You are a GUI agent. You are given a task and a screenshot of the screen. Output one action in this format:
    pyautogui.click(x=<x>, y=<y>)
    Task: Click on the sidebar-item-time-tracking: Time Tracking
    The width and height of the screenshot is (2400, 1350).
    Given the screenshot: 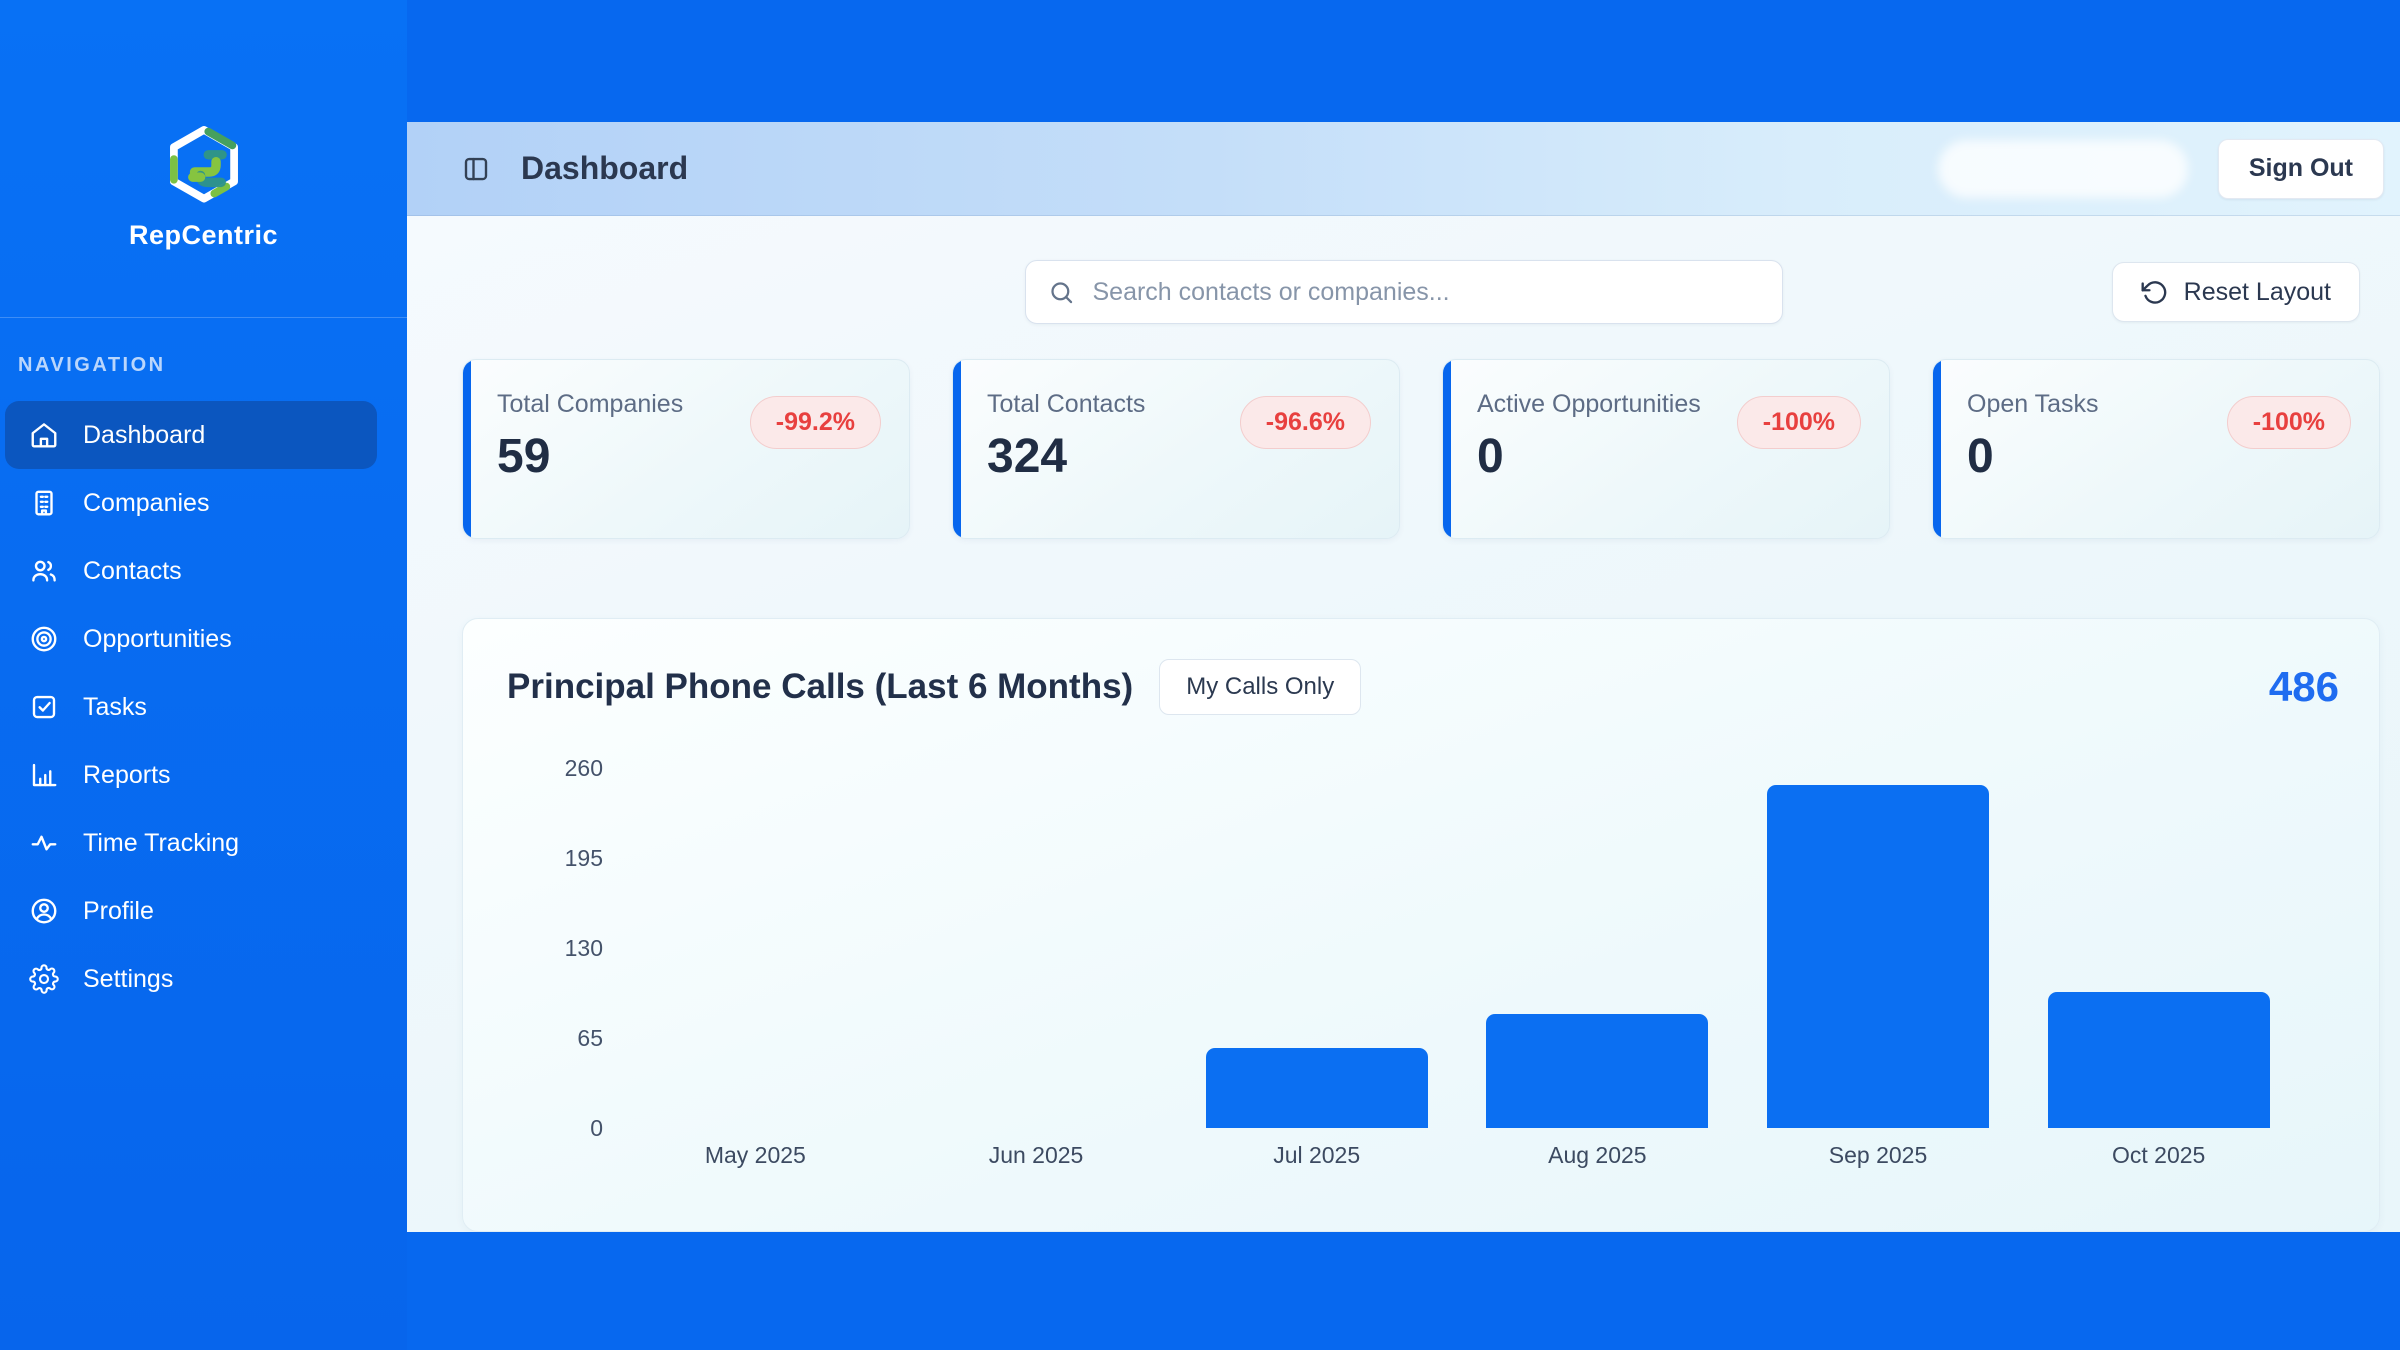 What is the action you would take?
    pyautogui.click(x=191, y=843)
    